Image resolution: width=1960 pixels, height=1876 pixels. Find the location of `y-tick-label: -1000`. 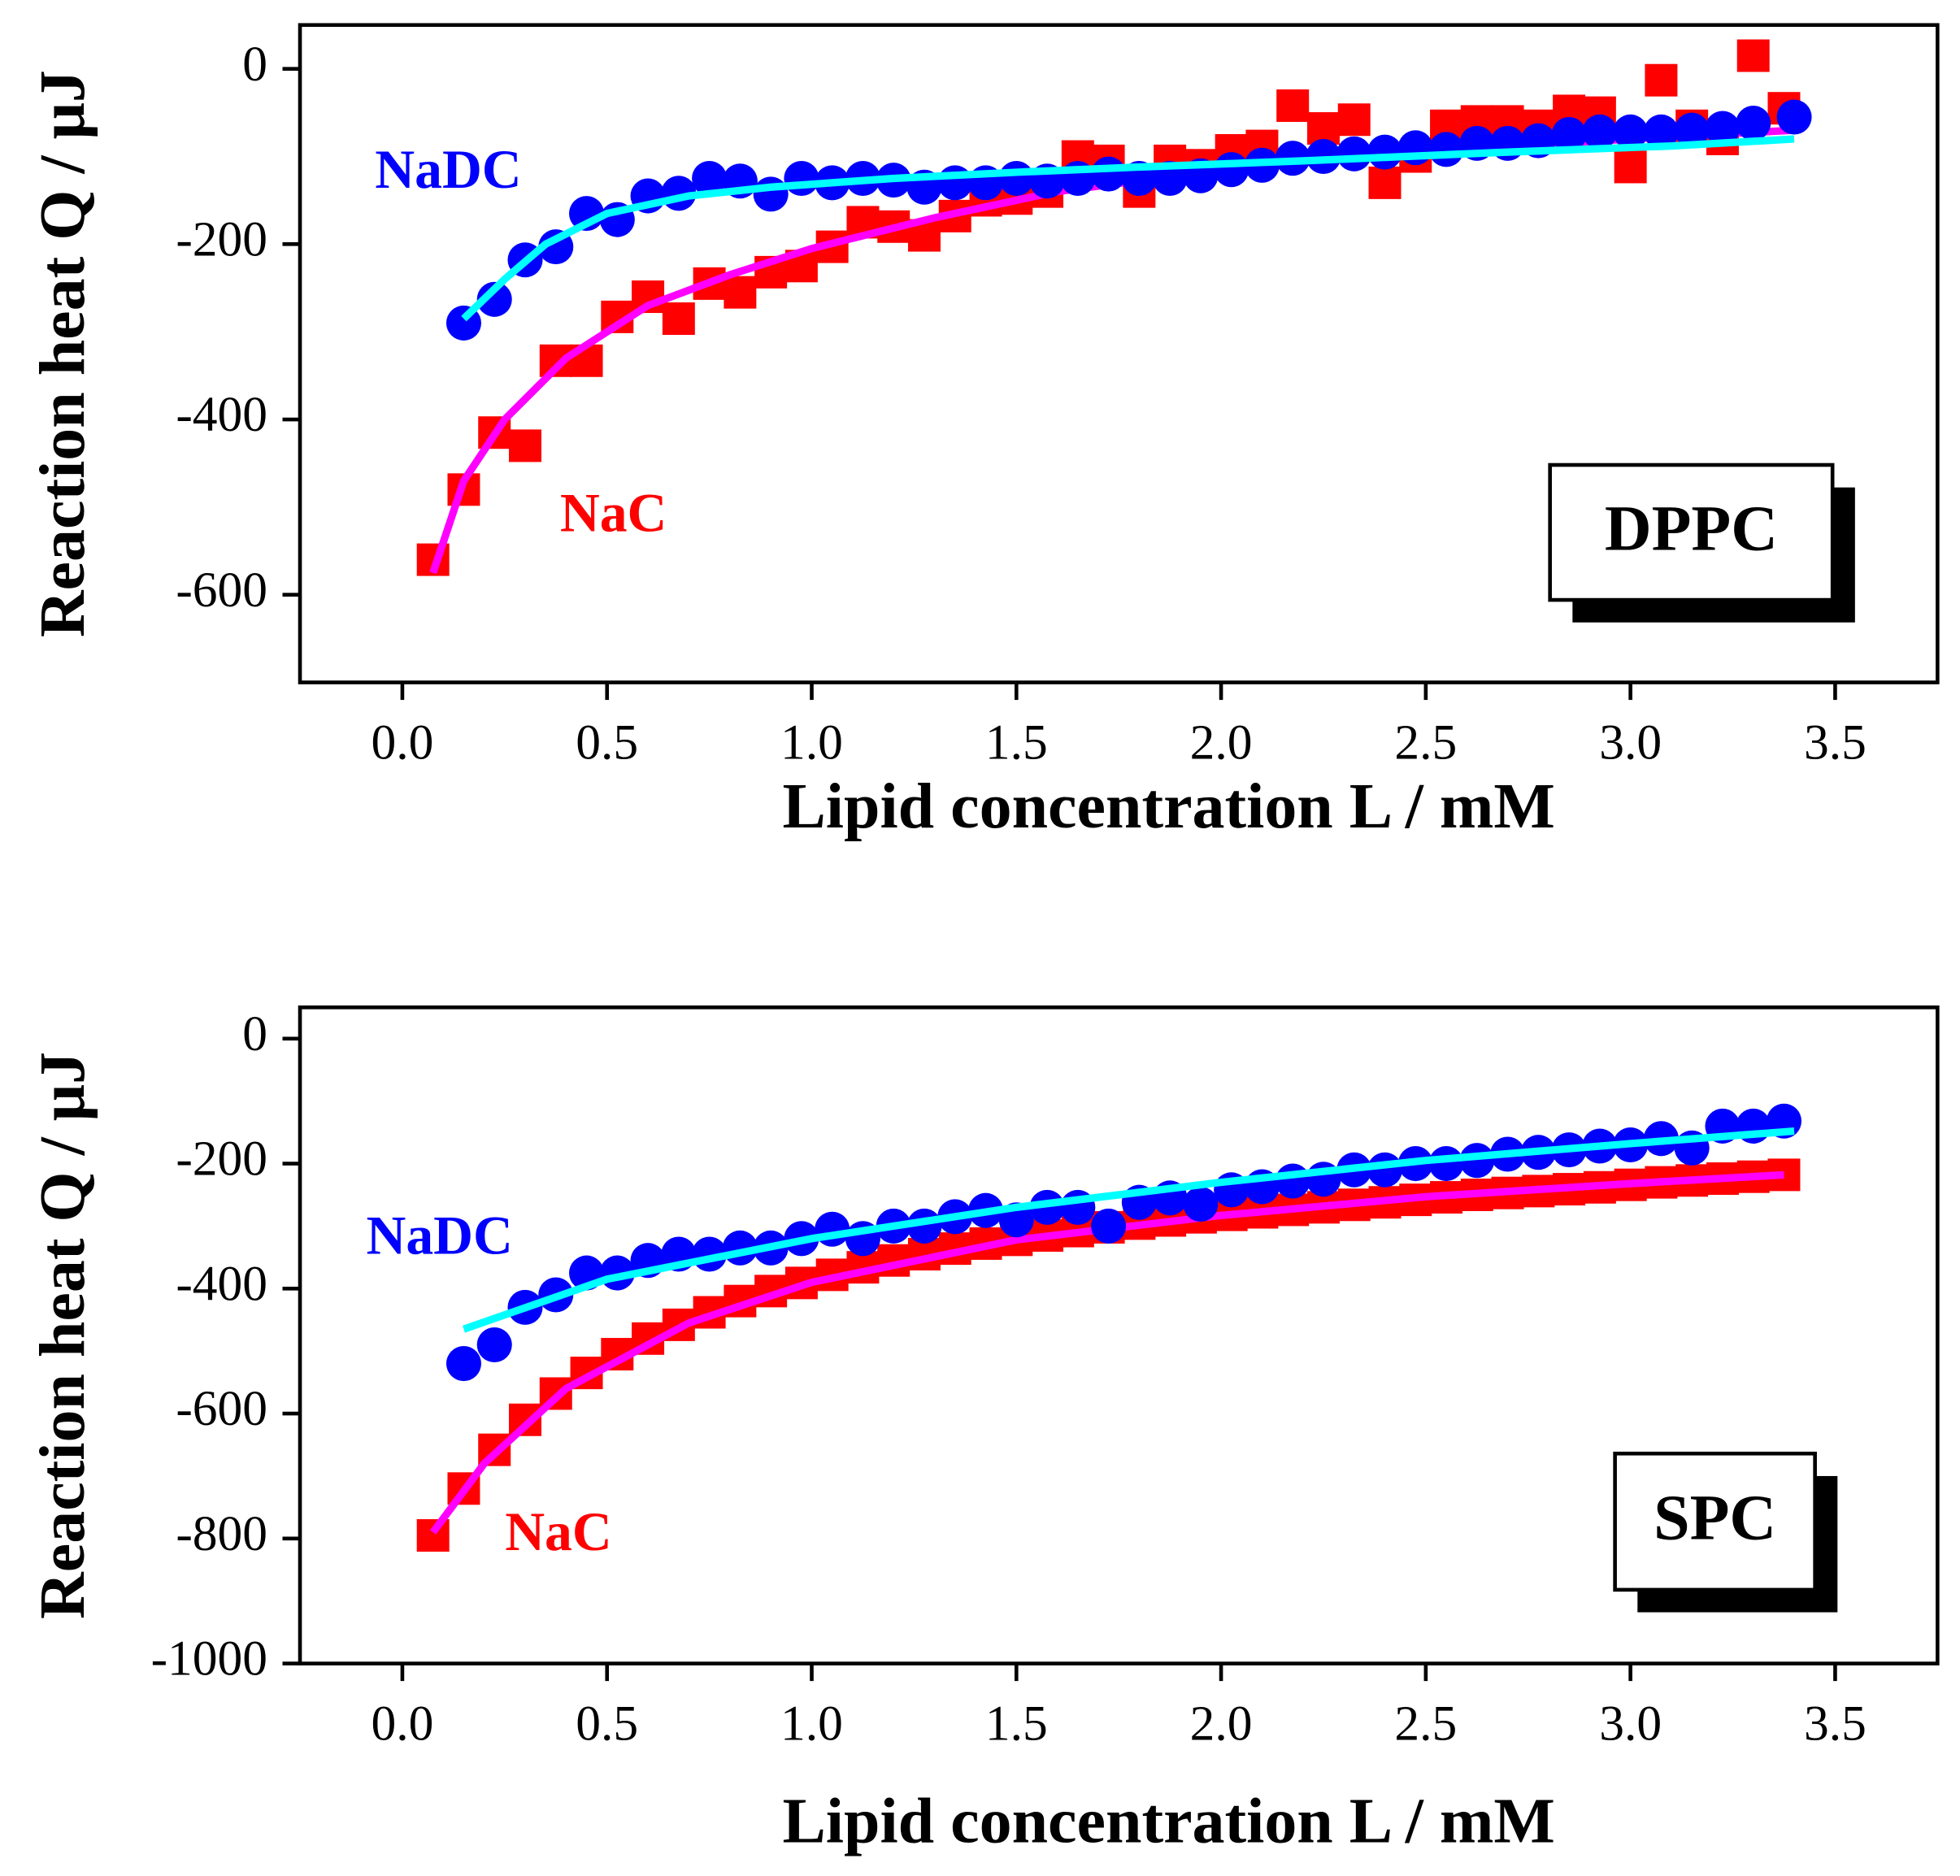

y-tick-label: -1000 is located at coordinates (209, 1659).